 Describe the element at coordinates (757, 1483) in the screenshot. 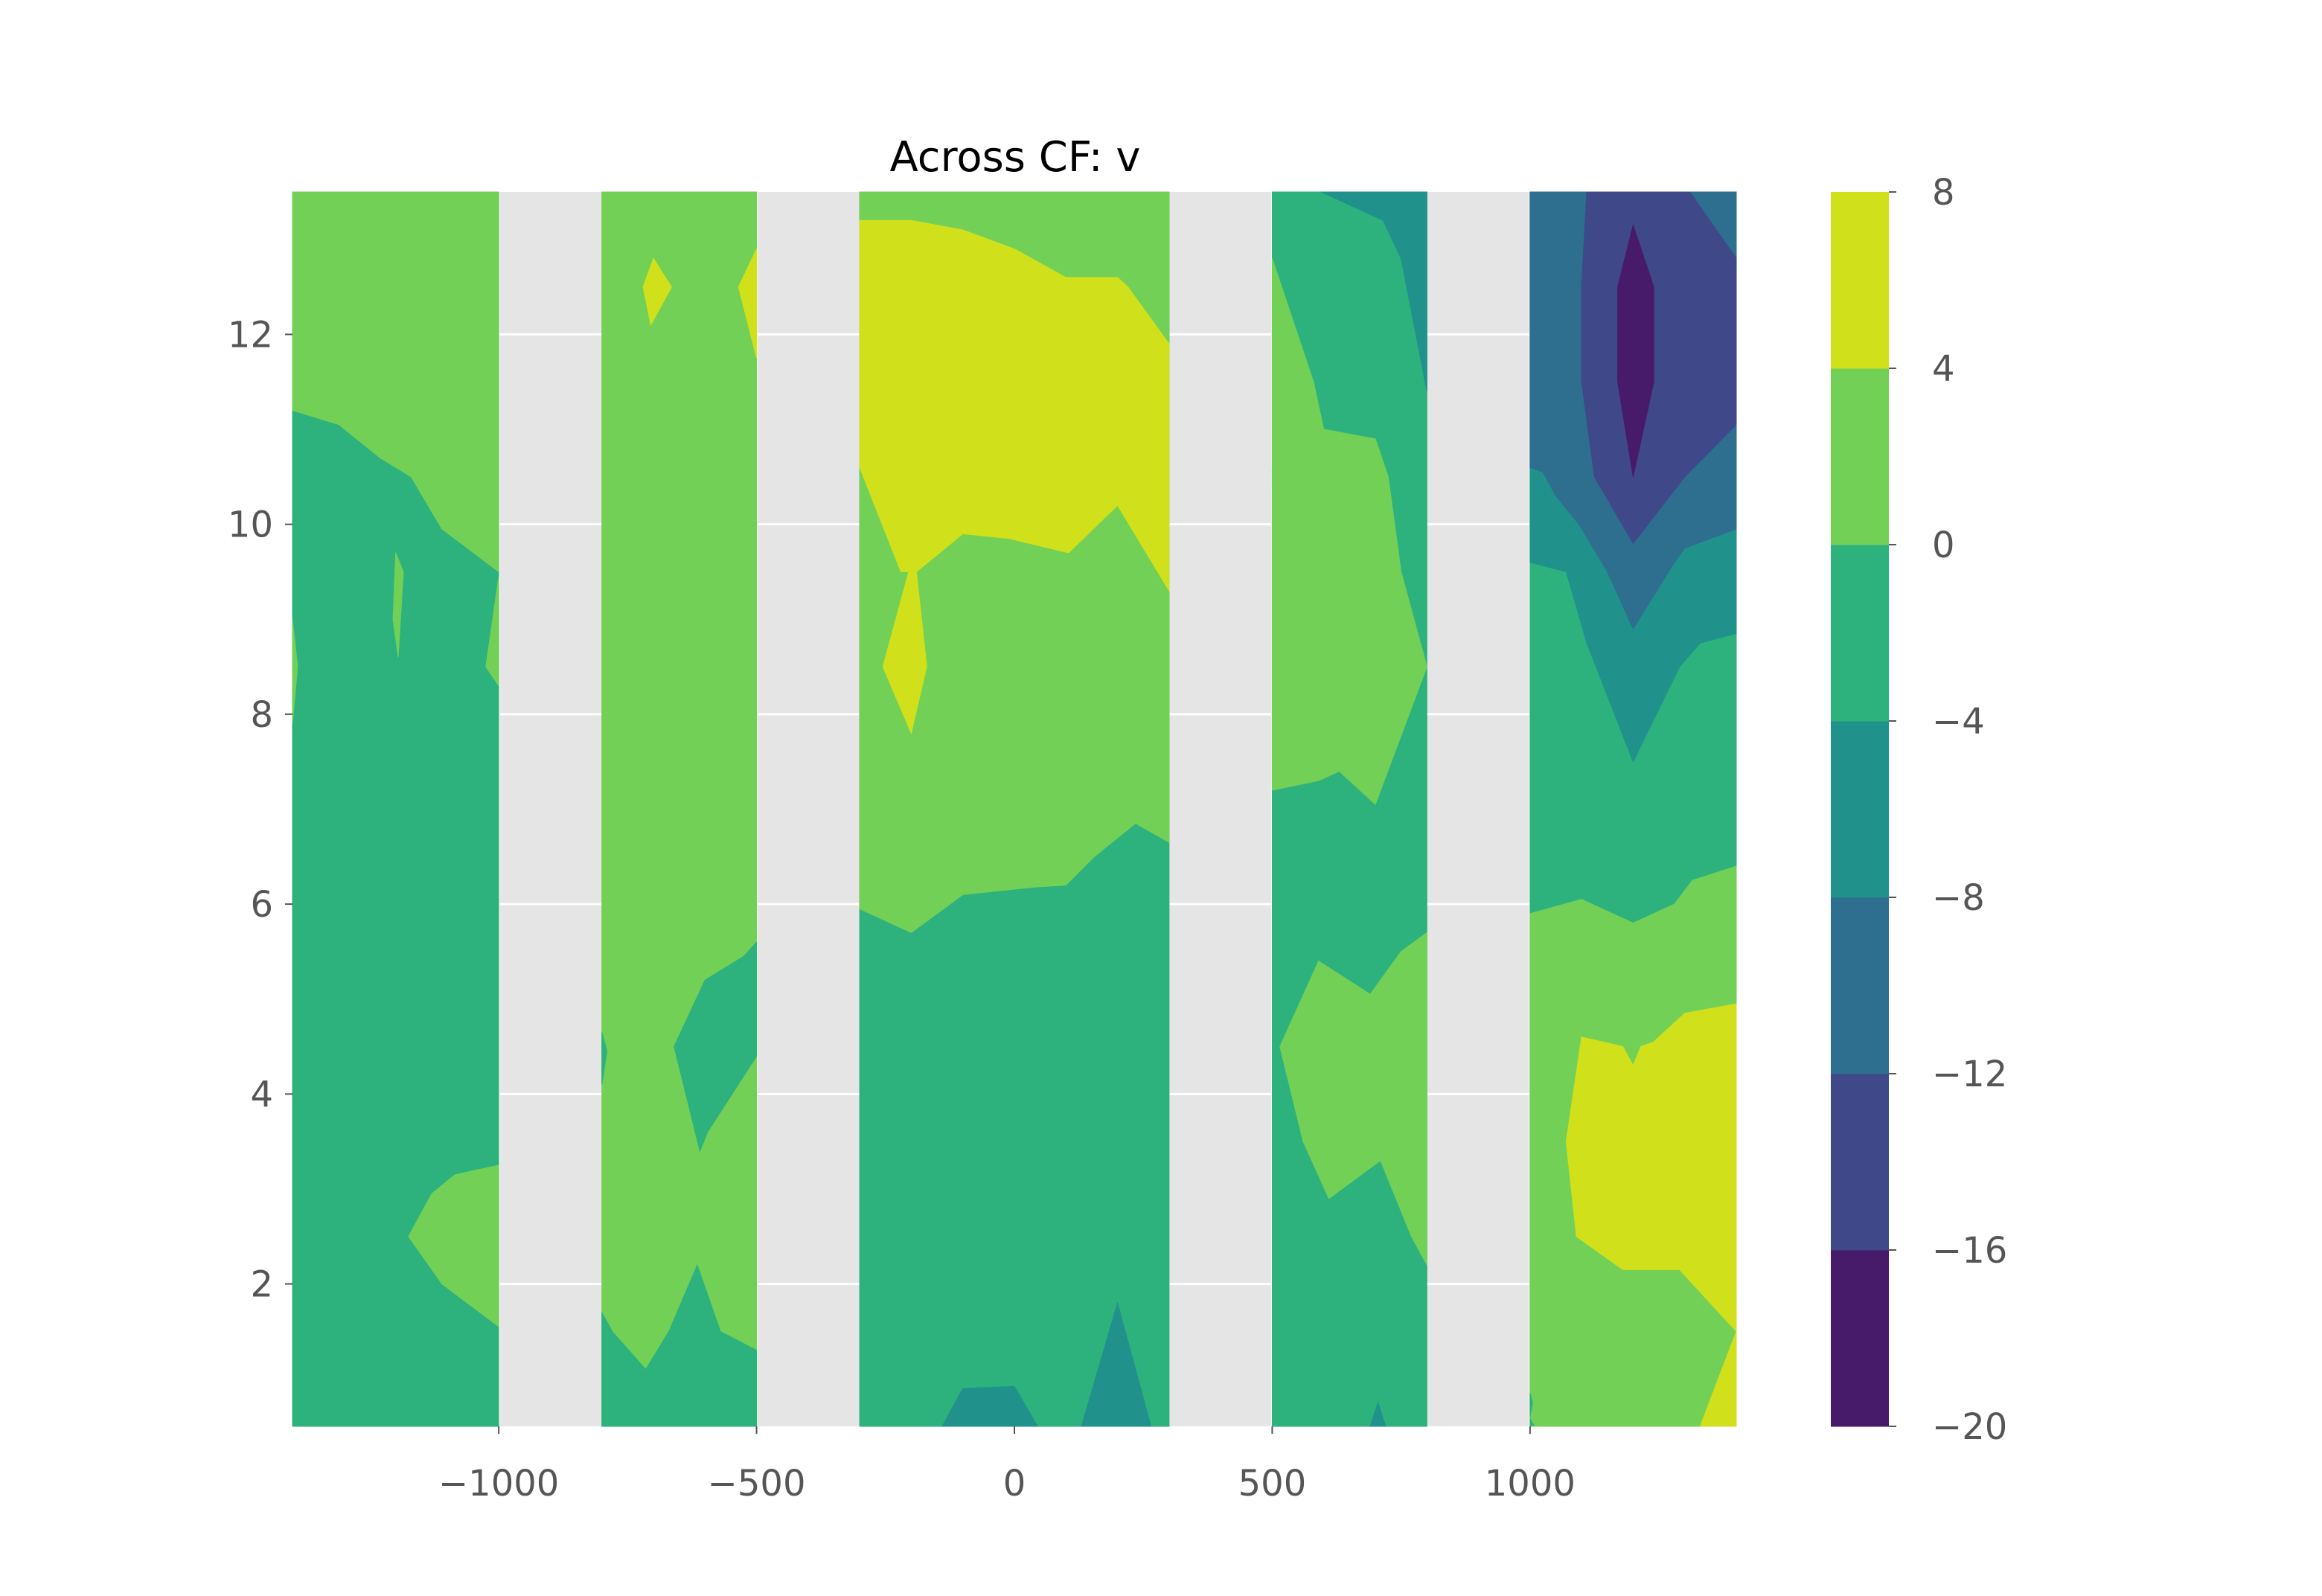

I see `x-tick-label: −500` at that location.